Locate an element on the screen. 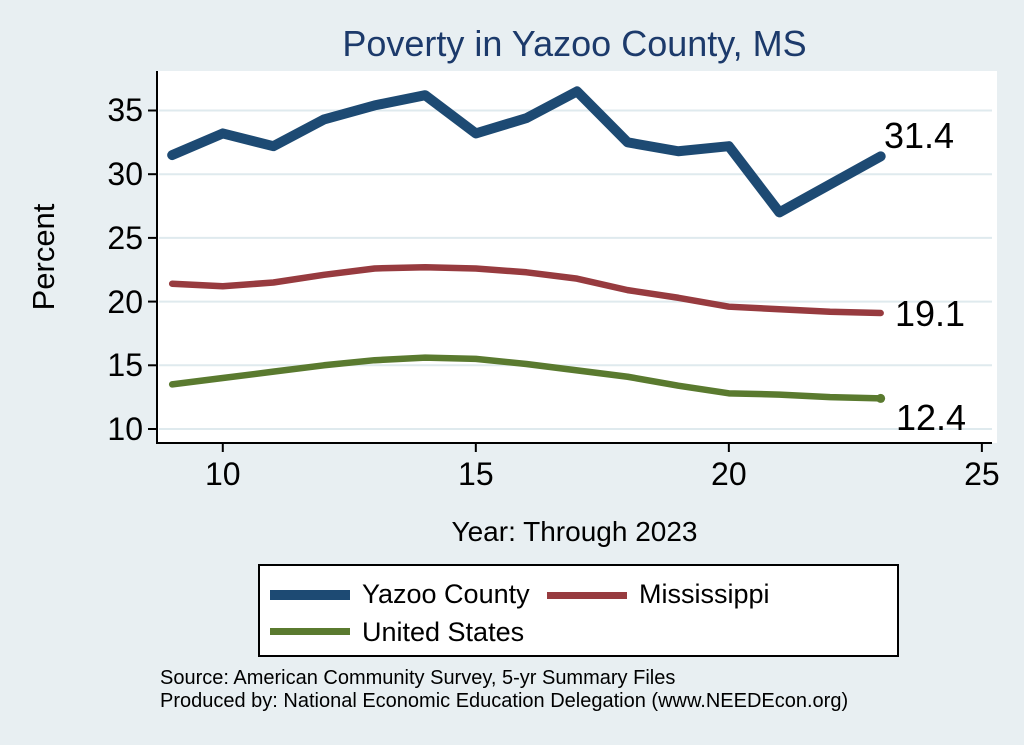  x-tick-label: 10 is located at coordinates (222, 474).